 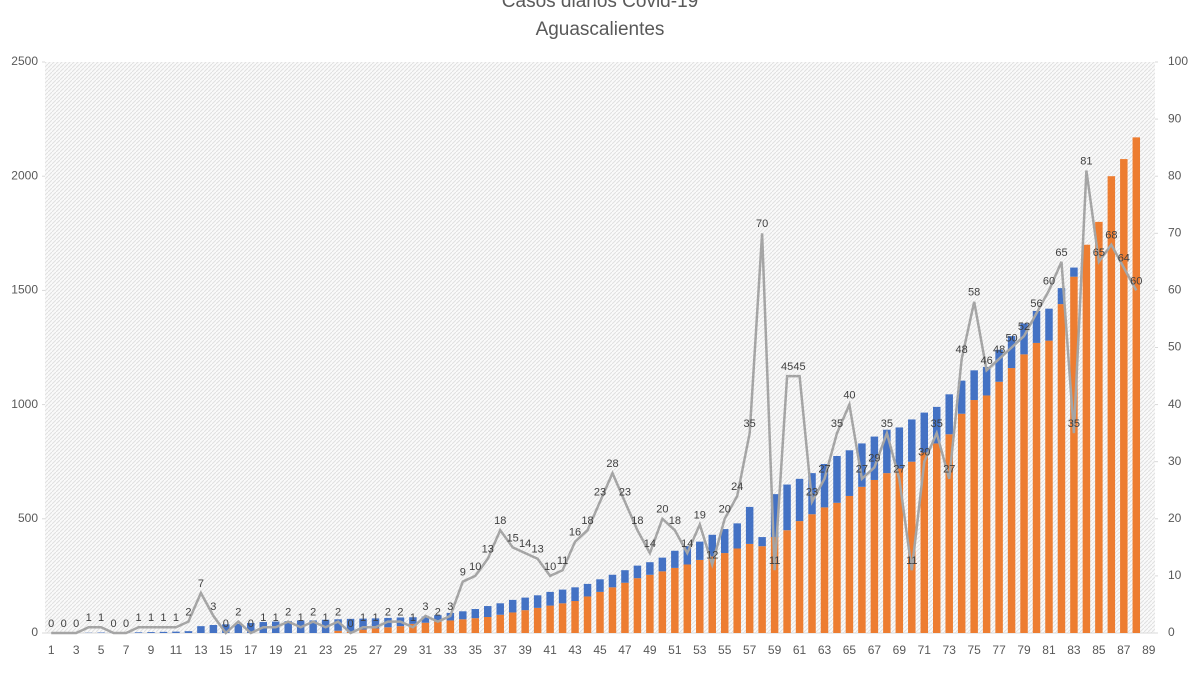 I want to click on y2-tick-label: 70, so click(x=1175, y=232).